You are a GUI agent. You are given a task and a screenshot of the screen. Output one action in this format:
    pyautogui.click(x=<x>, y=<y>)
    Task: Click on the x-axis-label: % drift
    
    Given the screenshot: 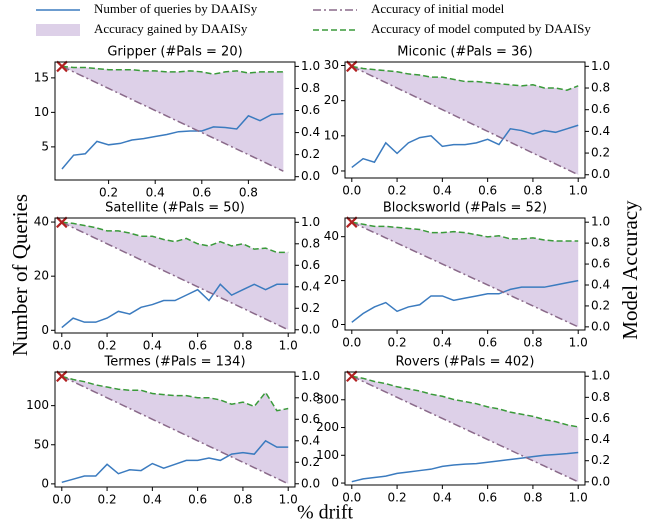 What is the action you would take?
    pyautogui.click(x=325, y=513)
    